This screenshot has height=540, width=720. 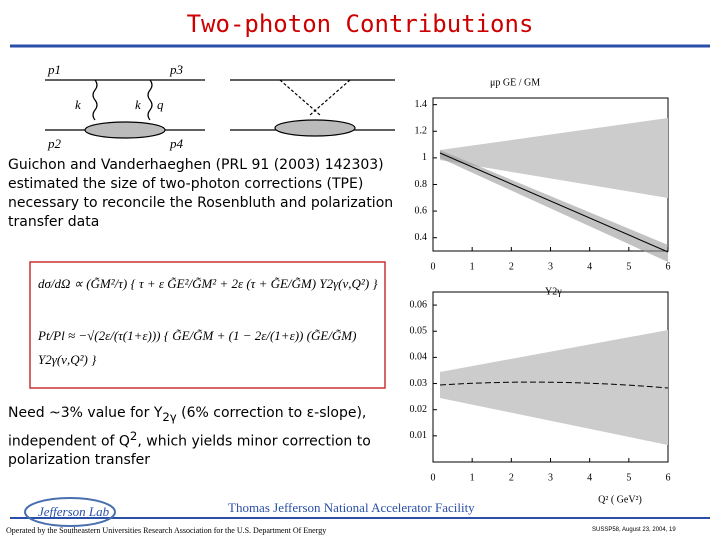 What do you see at coordinates (85, 413) in the screenshot?
I see `text: Need ~3% value for Y` at bounding box center [85, 413].